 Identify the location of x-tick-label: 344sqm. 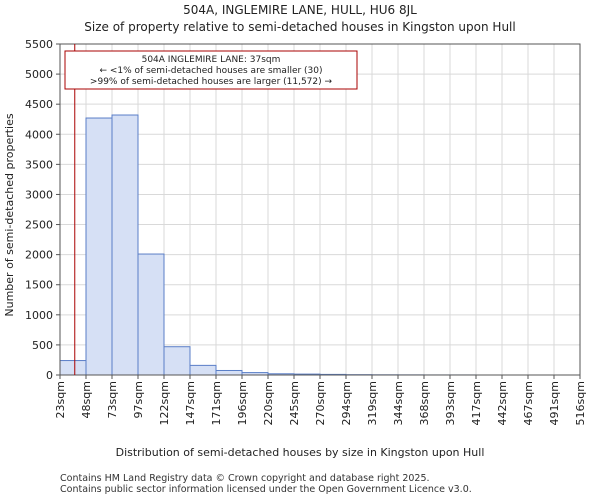
(398, 403).